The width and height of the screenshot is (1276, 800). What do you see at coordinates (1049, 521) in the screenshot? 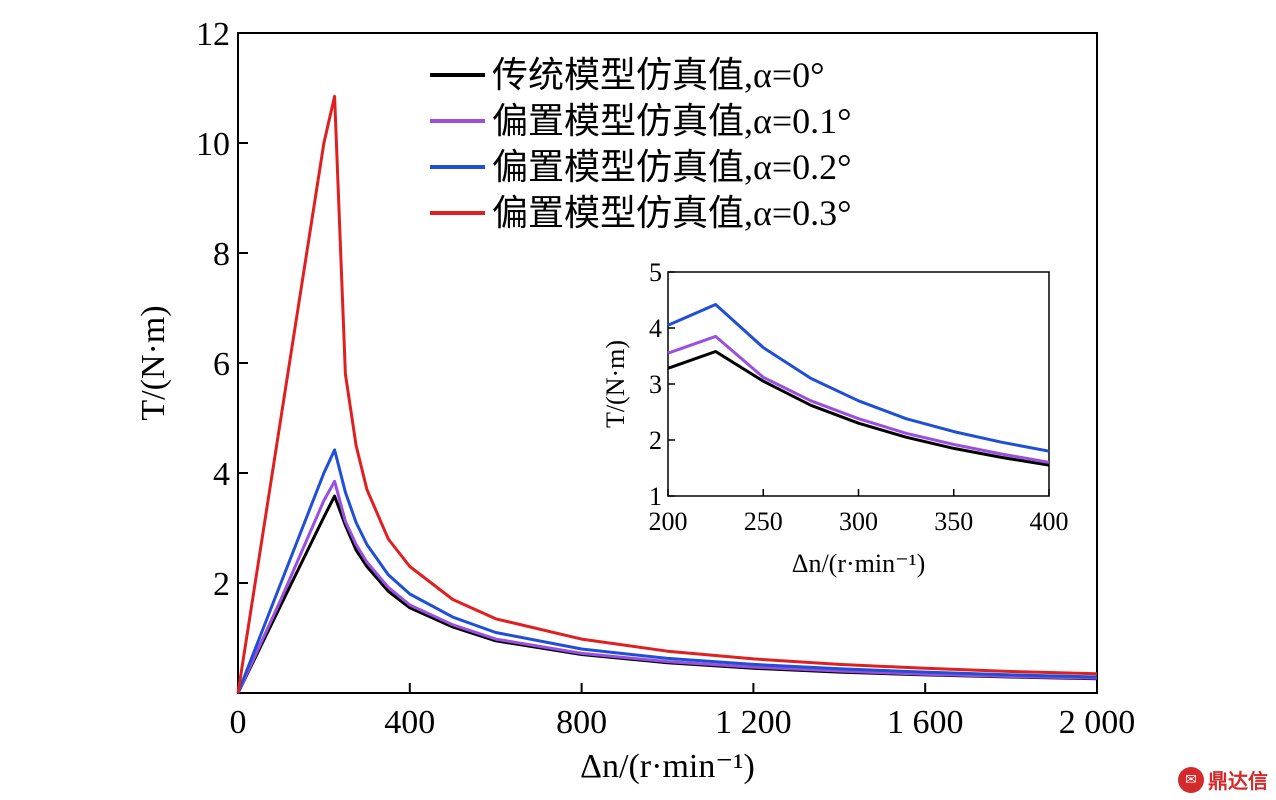
I see `inset-x-tick-label: 400` at bounding box center [1049, 521].